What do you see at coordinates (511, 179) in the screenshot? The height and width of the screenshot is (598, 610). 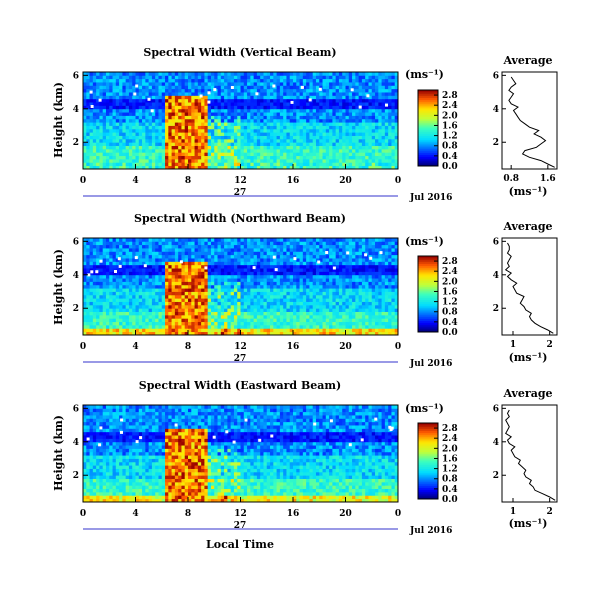 I see `profile-x-tick-label: 0.8` at bounding box center [511, 179].